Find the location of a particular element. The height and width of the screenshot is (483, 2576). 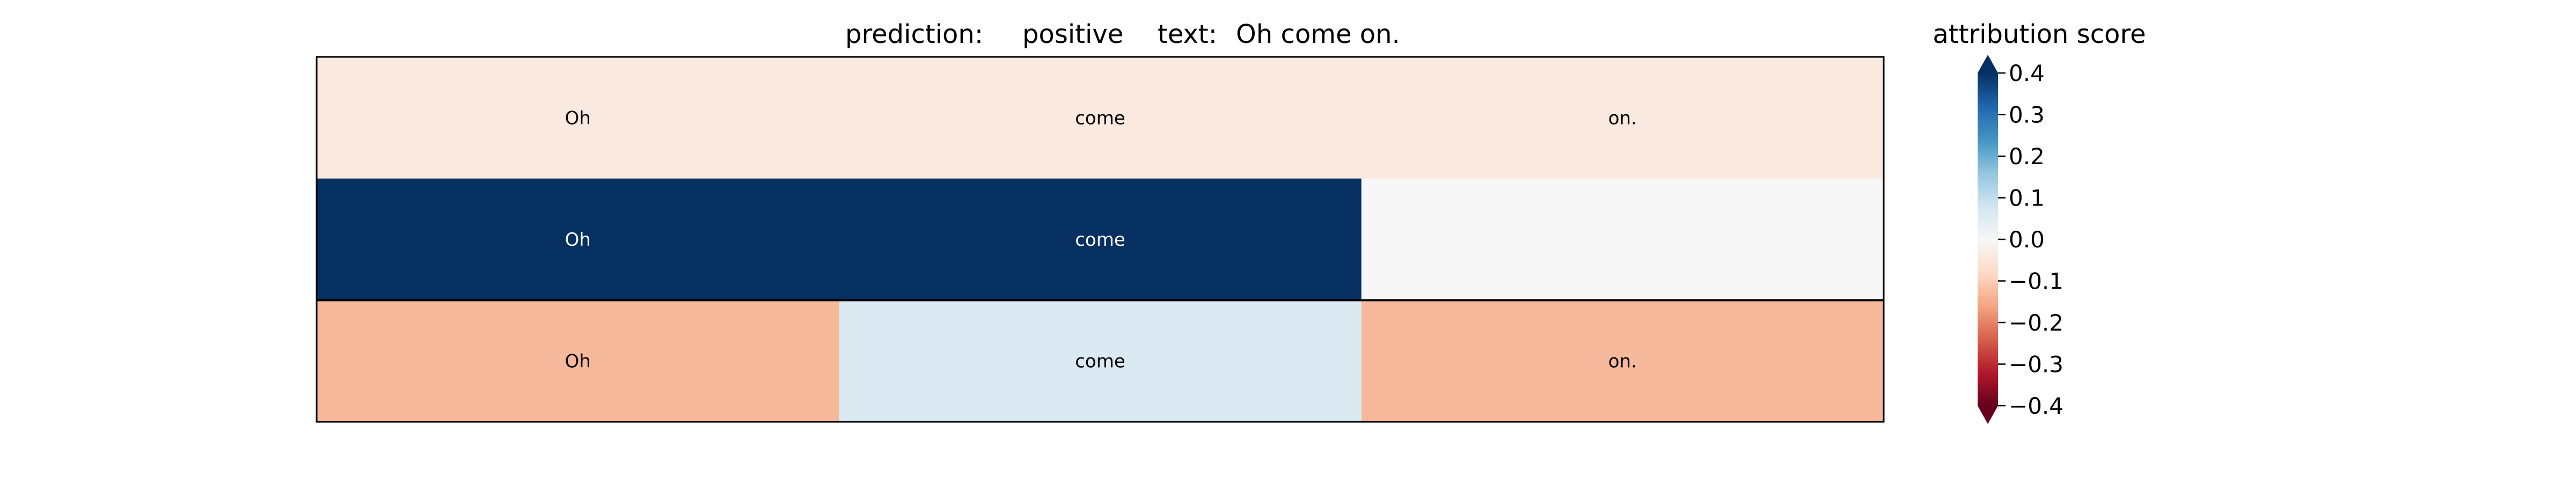

colorbar-tick-label: −0.4 is located at coordinates (2036, 406).